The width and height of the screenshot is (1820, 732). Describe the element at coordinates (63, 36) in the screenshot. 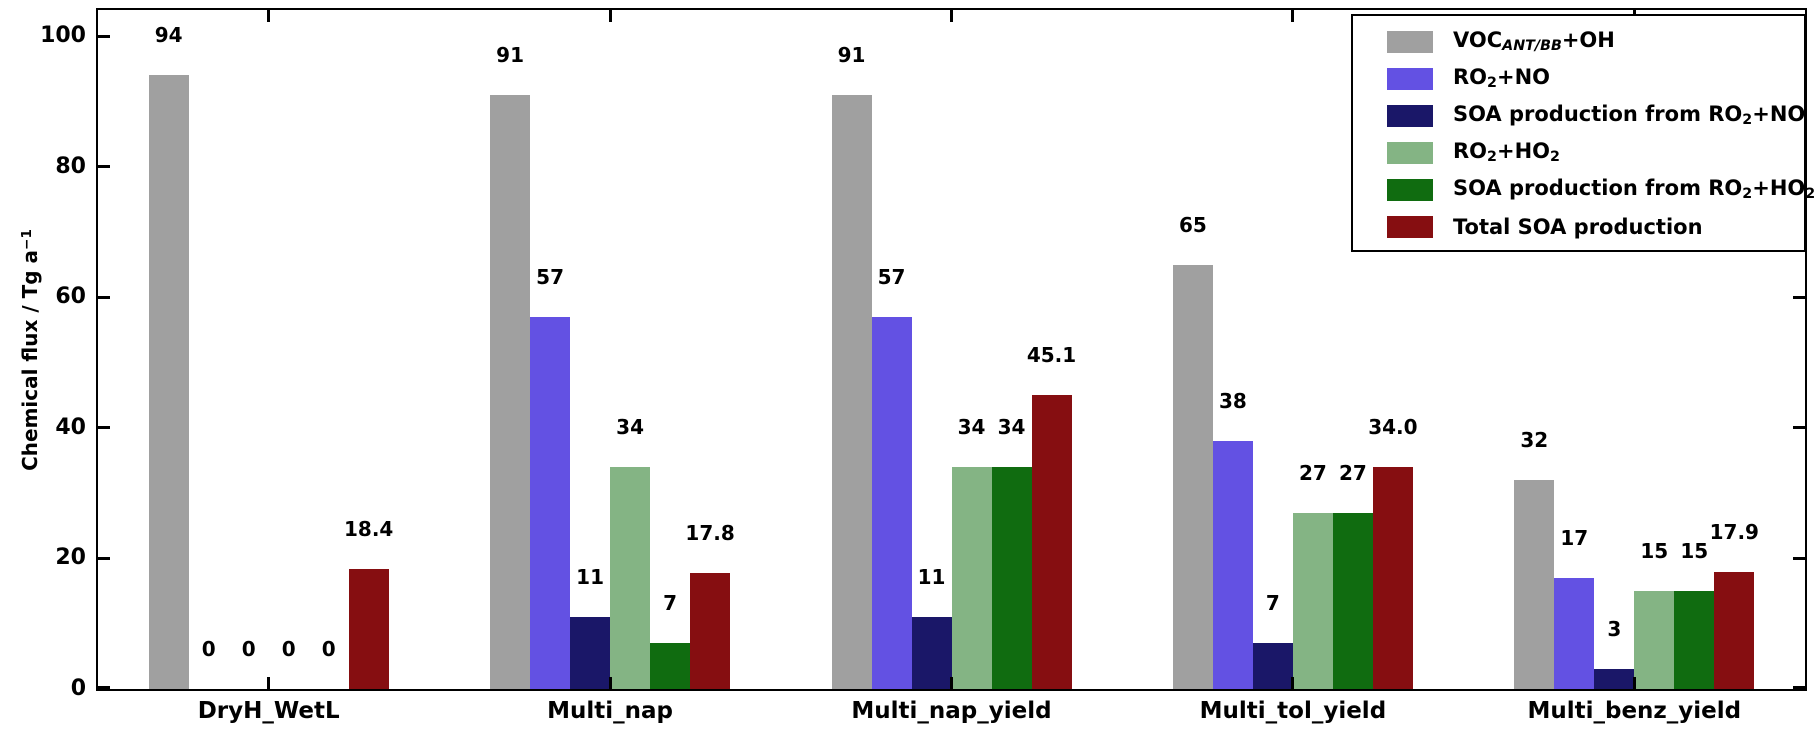

I see `y-tick-label: 100` at that location.